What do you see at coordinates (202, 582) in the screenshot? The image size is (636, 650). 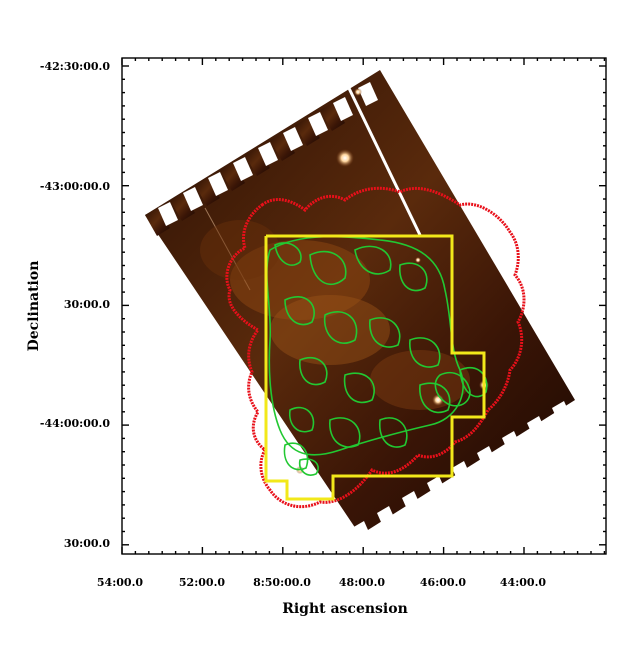 I see `x-tick-label: 52:00.0` at bounding box center [202, 582].